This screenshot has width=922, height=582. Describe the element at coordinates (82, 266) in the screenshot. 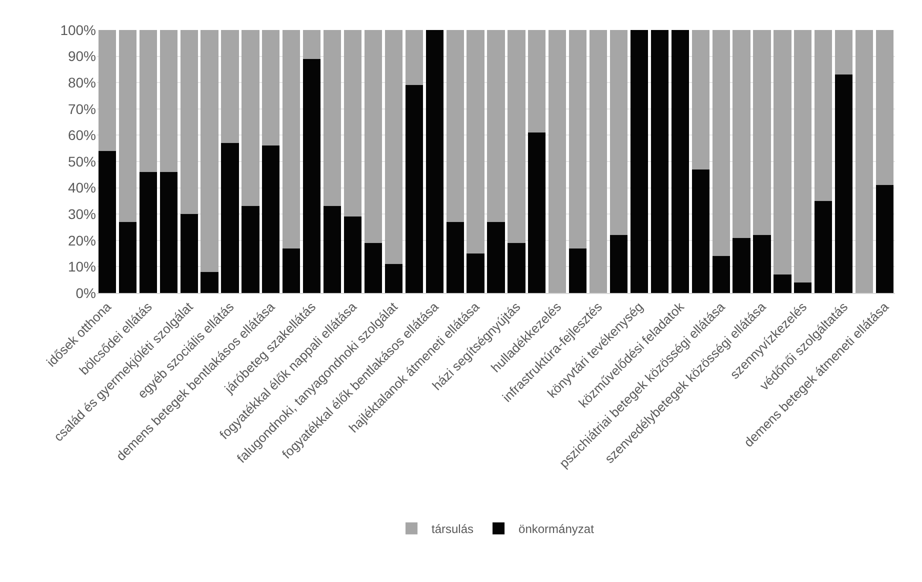

I see `y-tick-label: 10%` at that location.